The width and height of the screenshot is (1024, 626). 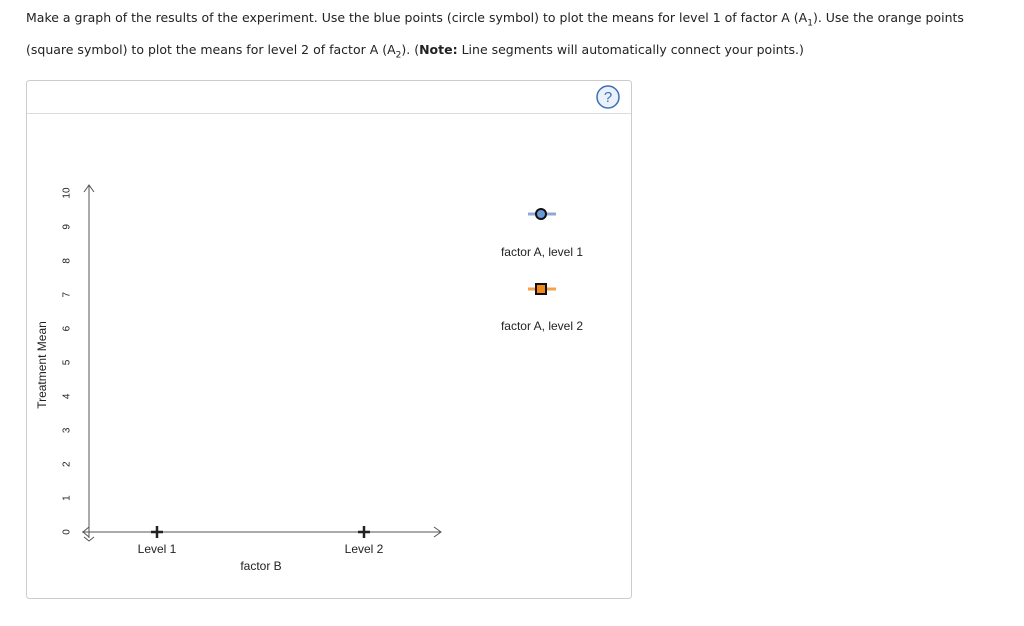 What do you see at coordinates (67, 294) in the screenshot?
I see `y-tick-label: 7` at bounding box center [67, 294].